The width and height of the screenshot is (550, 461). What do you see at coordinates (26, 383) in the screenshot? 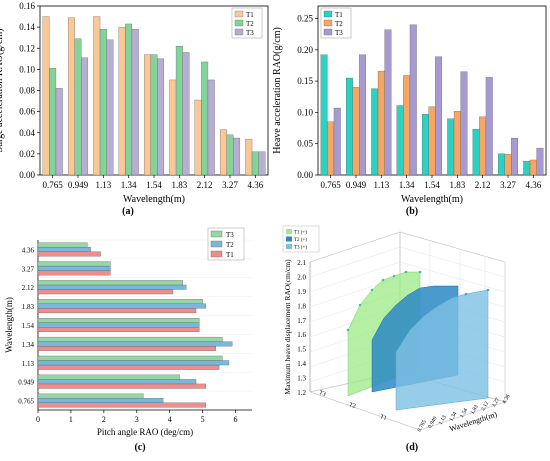
I see `y-tick-label: 0.949` at bounding box center [26, 383].